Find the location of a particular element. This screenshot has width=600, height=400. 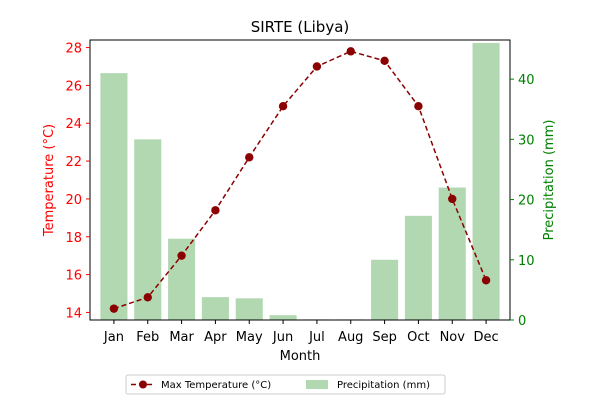

temperature-point-sep is located at coordinates (384, 61).